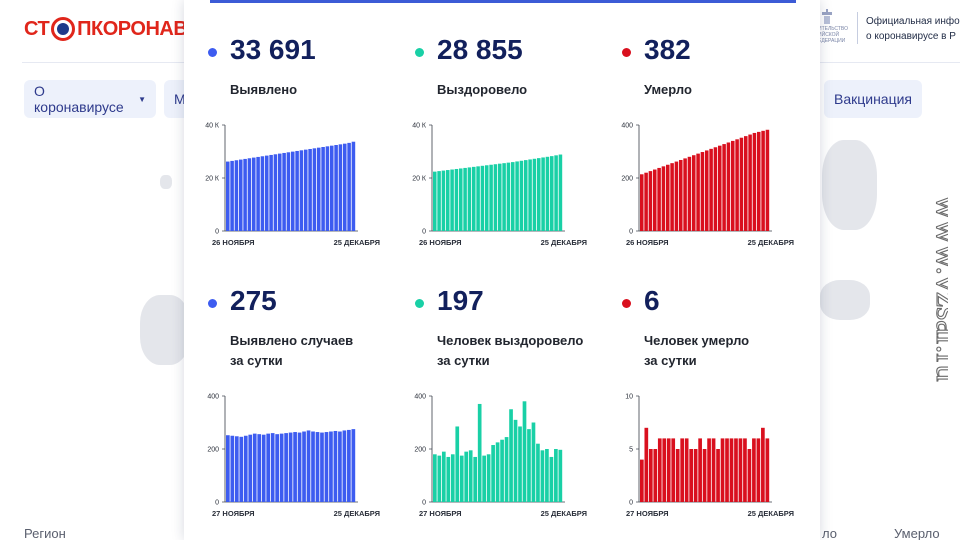 The height and width of the screenshot is (540, 960). Describe the element at coordinates (440, 242) in the screenshot. I see `x-start-label: 26 НОЯБРЯ` at that location.